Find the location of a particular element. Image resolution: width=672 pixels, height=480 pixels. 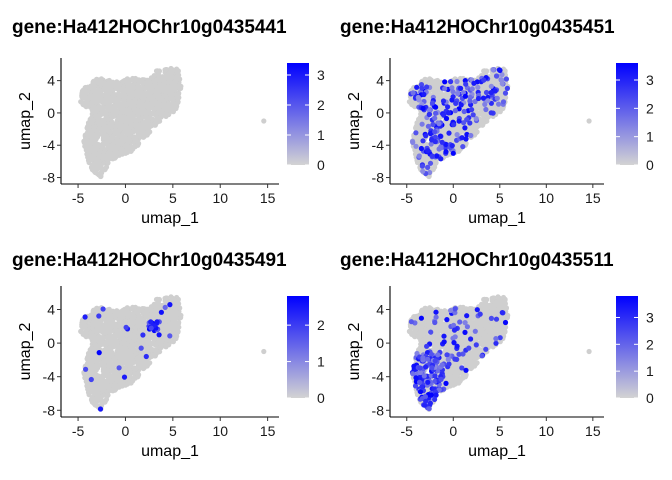

legend-label: 2 is located at coordinates (321, 105).